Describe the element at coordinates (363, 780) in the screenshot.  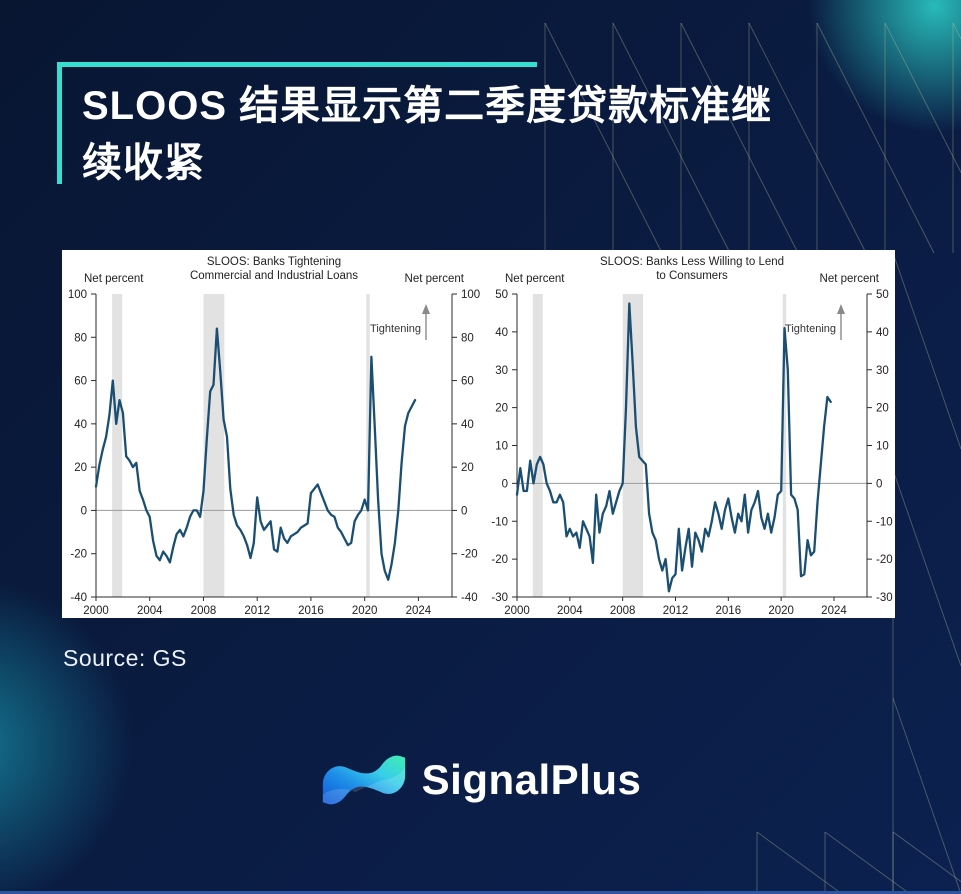
I see `signalplus-logo-icon` at that location.